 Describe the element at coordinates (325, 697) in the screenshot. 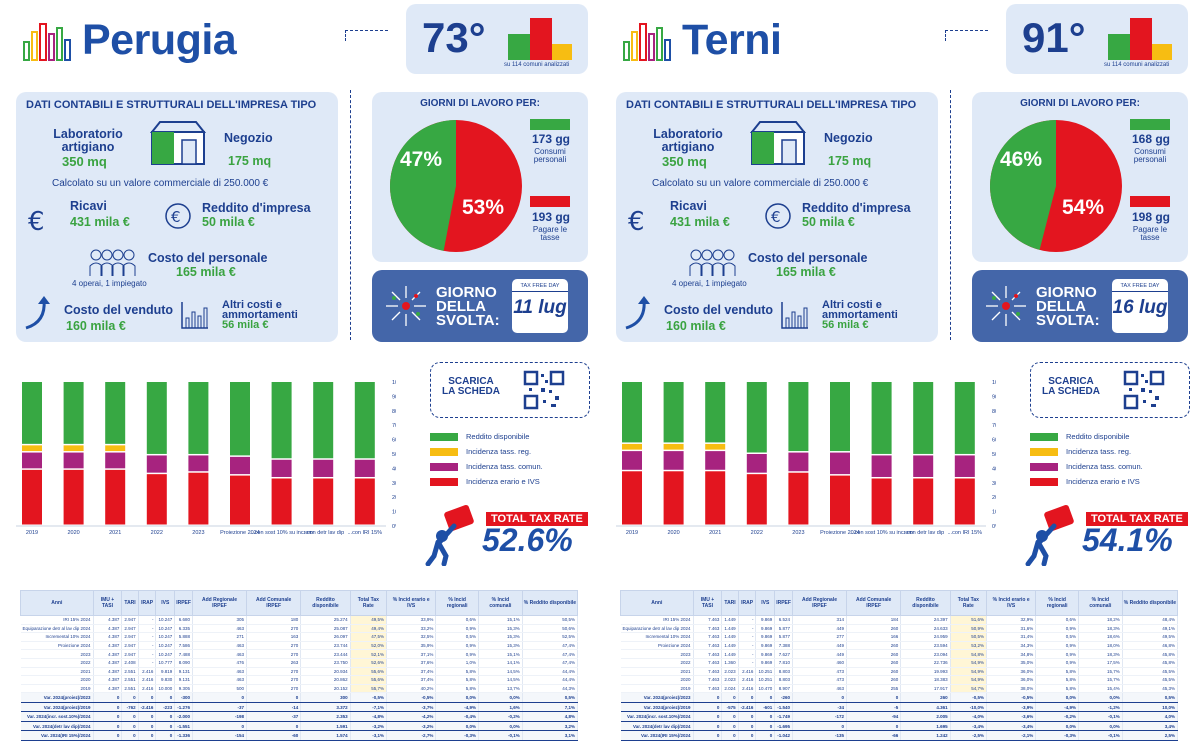

I see `table-cell: 300` at that location.